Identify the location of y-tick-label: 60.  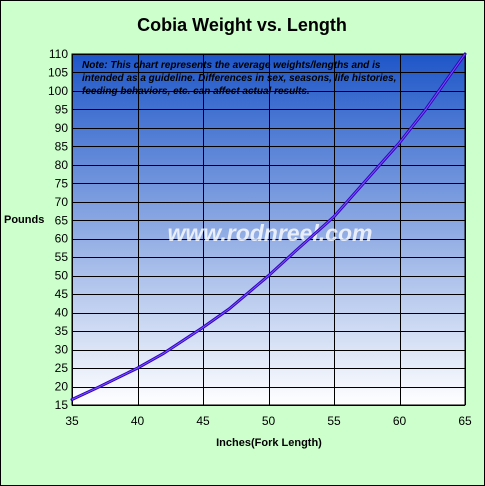
(62, 239).